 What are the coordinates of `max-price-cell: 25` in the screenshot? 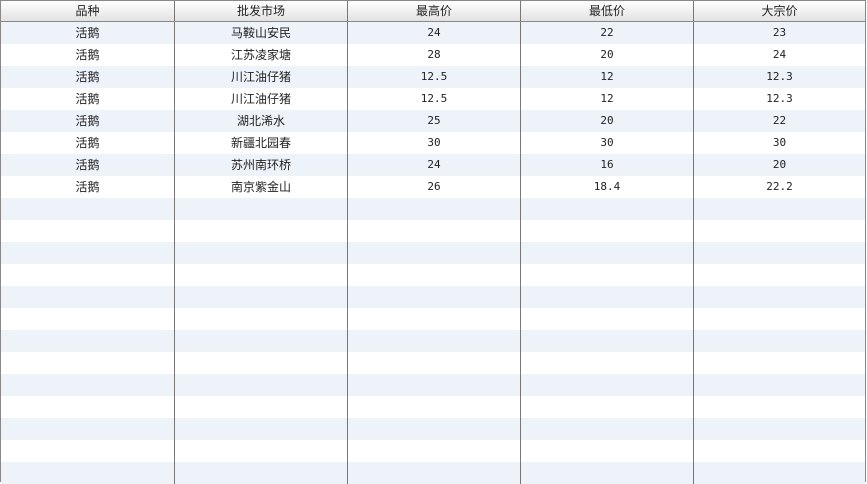 It's located at (434, 121).